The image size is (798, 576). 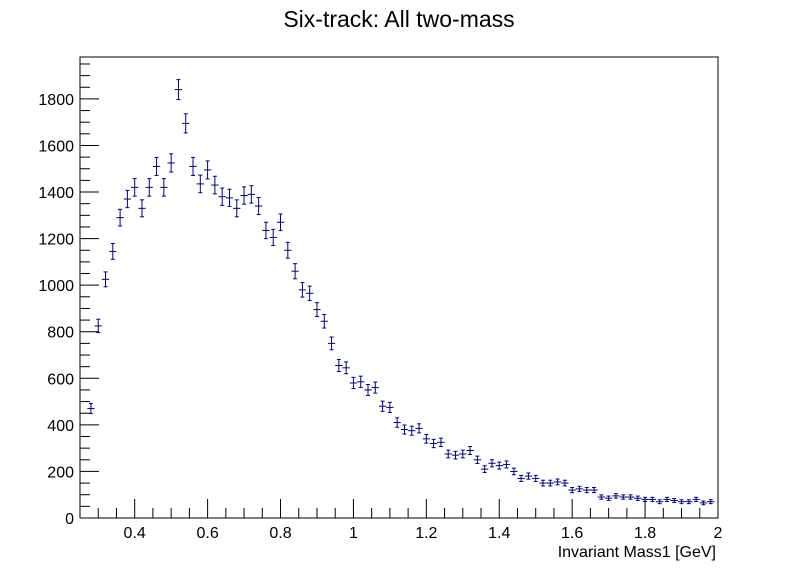 What do you see at coordinates (60, 426) in the screenshot?
I see `y-tick-label: 400` at bounding box center [60, 426].